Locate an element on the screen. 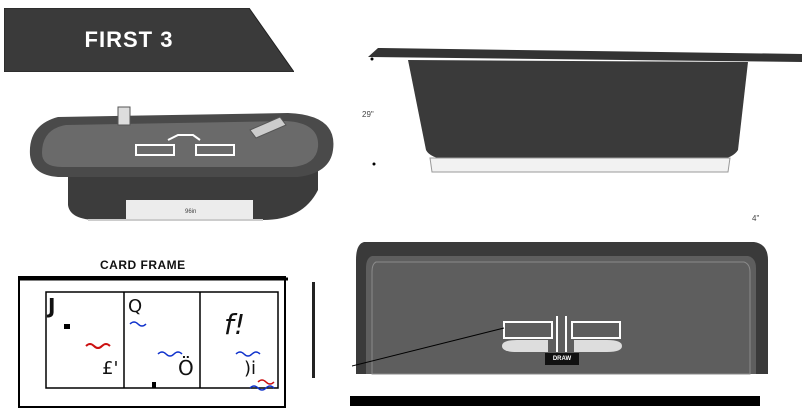 The width and height of the screenshot is (804, 420). divider-line is located at coordinates (313, 330).